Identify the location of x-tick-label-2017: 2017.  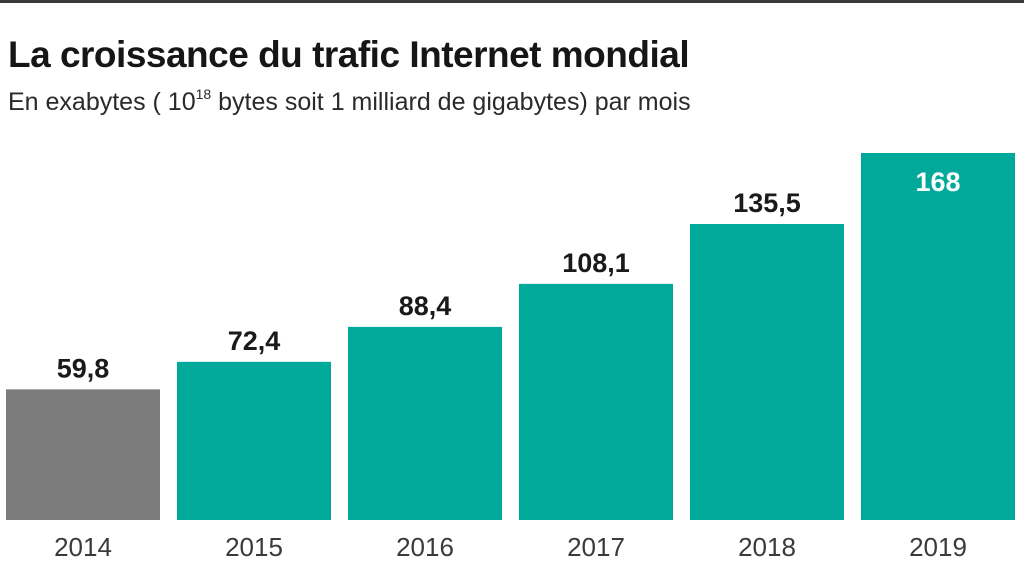
(596, 547).